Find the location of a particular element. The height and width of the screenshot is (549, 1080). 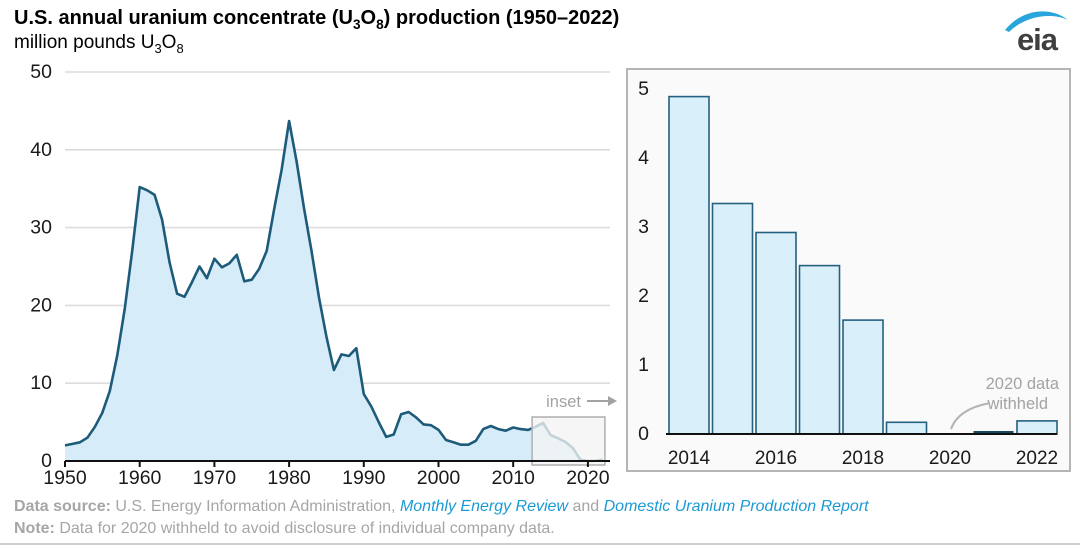

inset-x-tick-label: 2016 is located at coordinates (776, 458).